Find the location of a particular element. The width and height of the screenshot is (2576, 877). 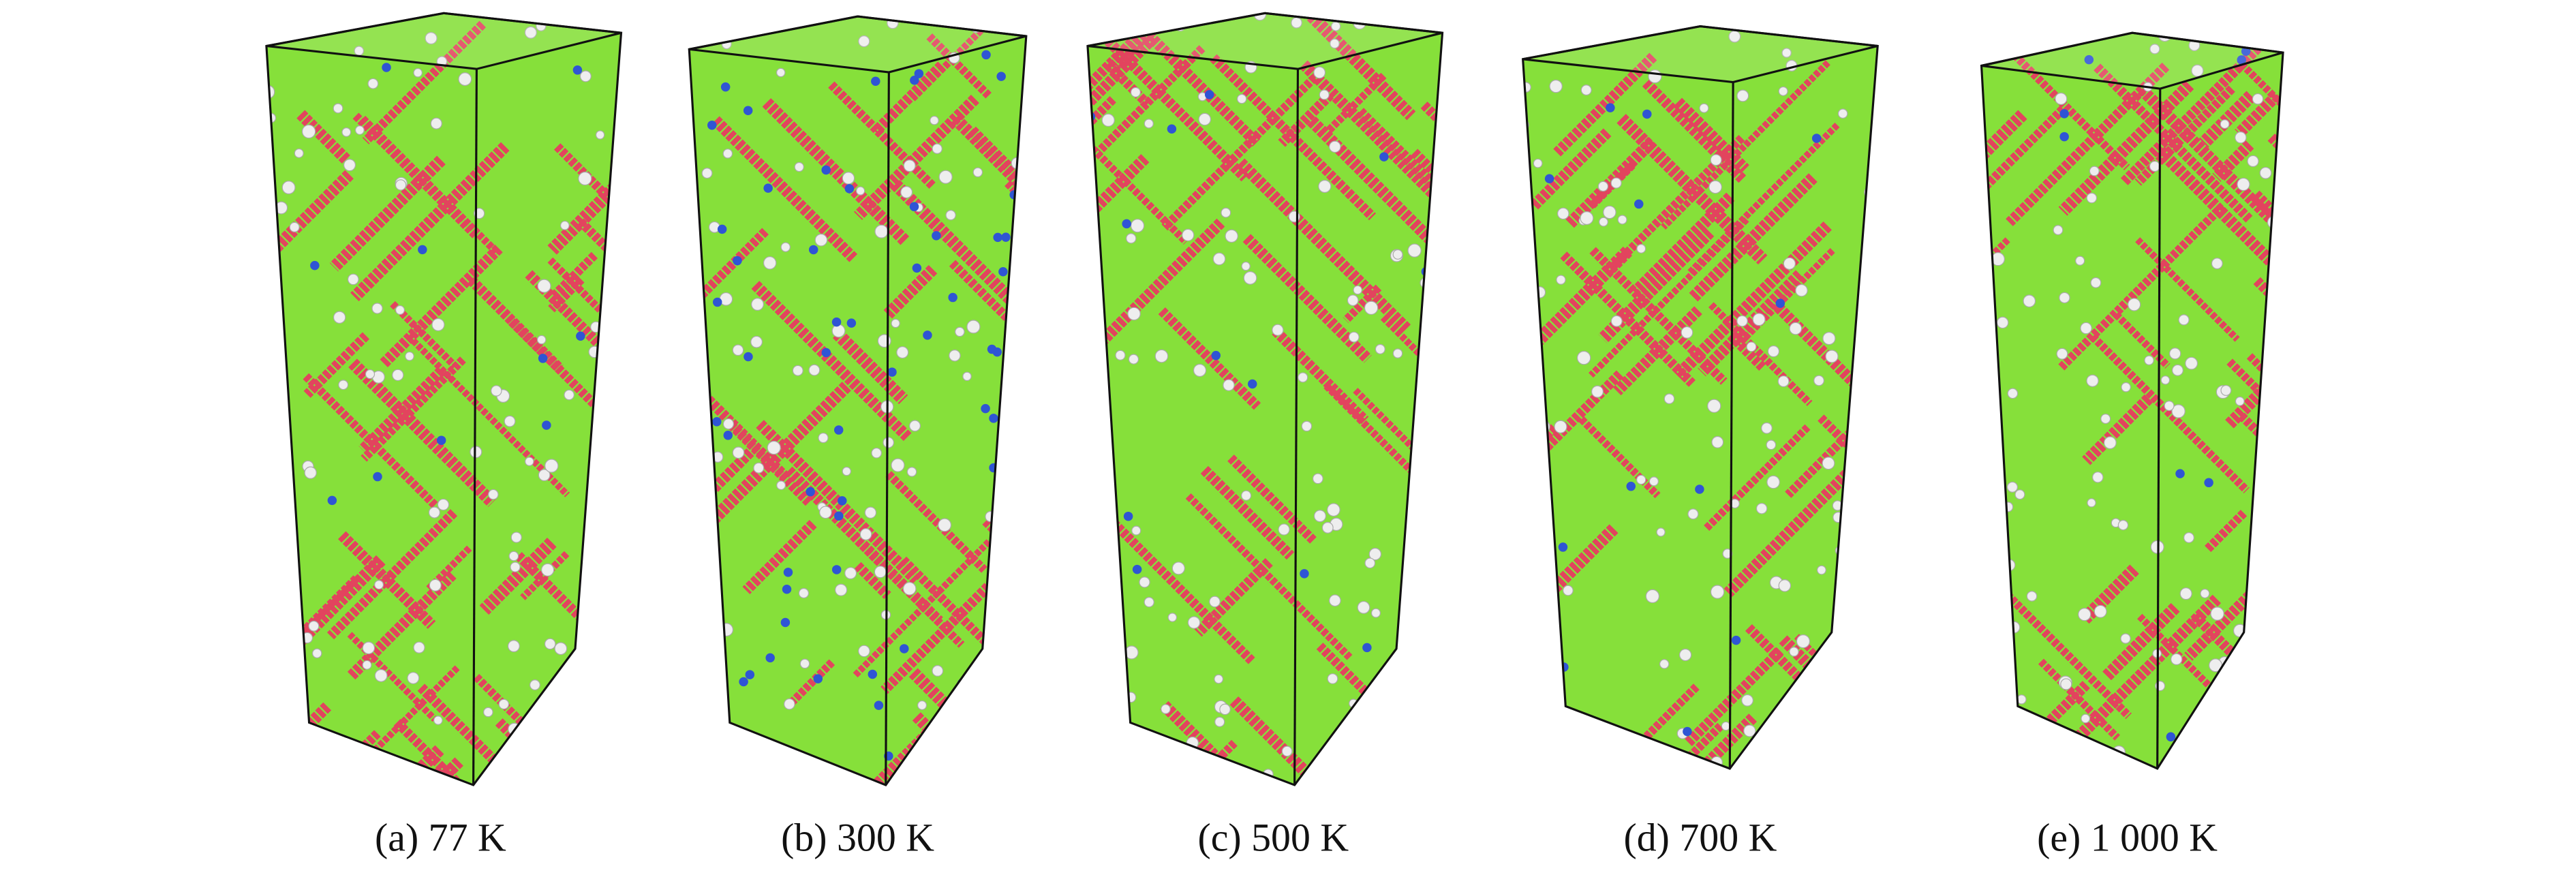

box-edge is located at coordinates (887, 429).